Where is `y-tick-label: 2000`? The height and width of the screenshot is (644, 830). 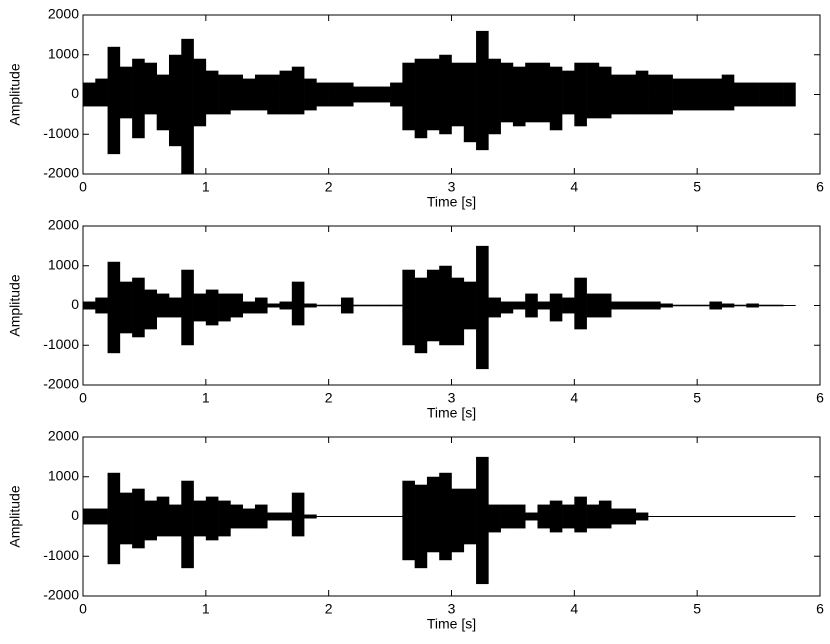
y-tick-label: 2000 is located at coordinates (63, 225).